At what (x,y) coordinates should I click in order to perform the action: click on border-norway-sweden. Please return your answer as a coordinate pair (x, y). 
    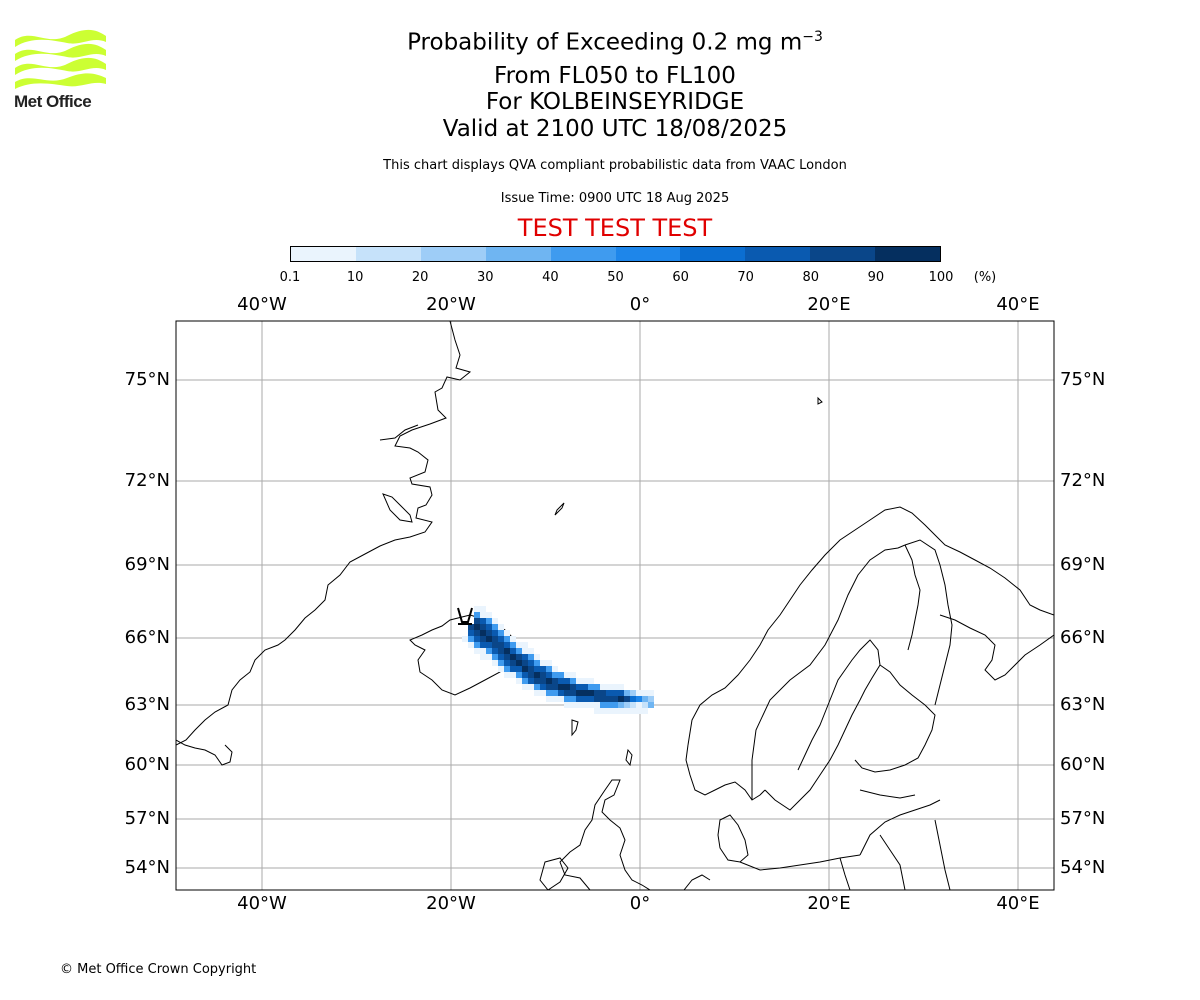
    Looking at the image, I should click on (828, 672).